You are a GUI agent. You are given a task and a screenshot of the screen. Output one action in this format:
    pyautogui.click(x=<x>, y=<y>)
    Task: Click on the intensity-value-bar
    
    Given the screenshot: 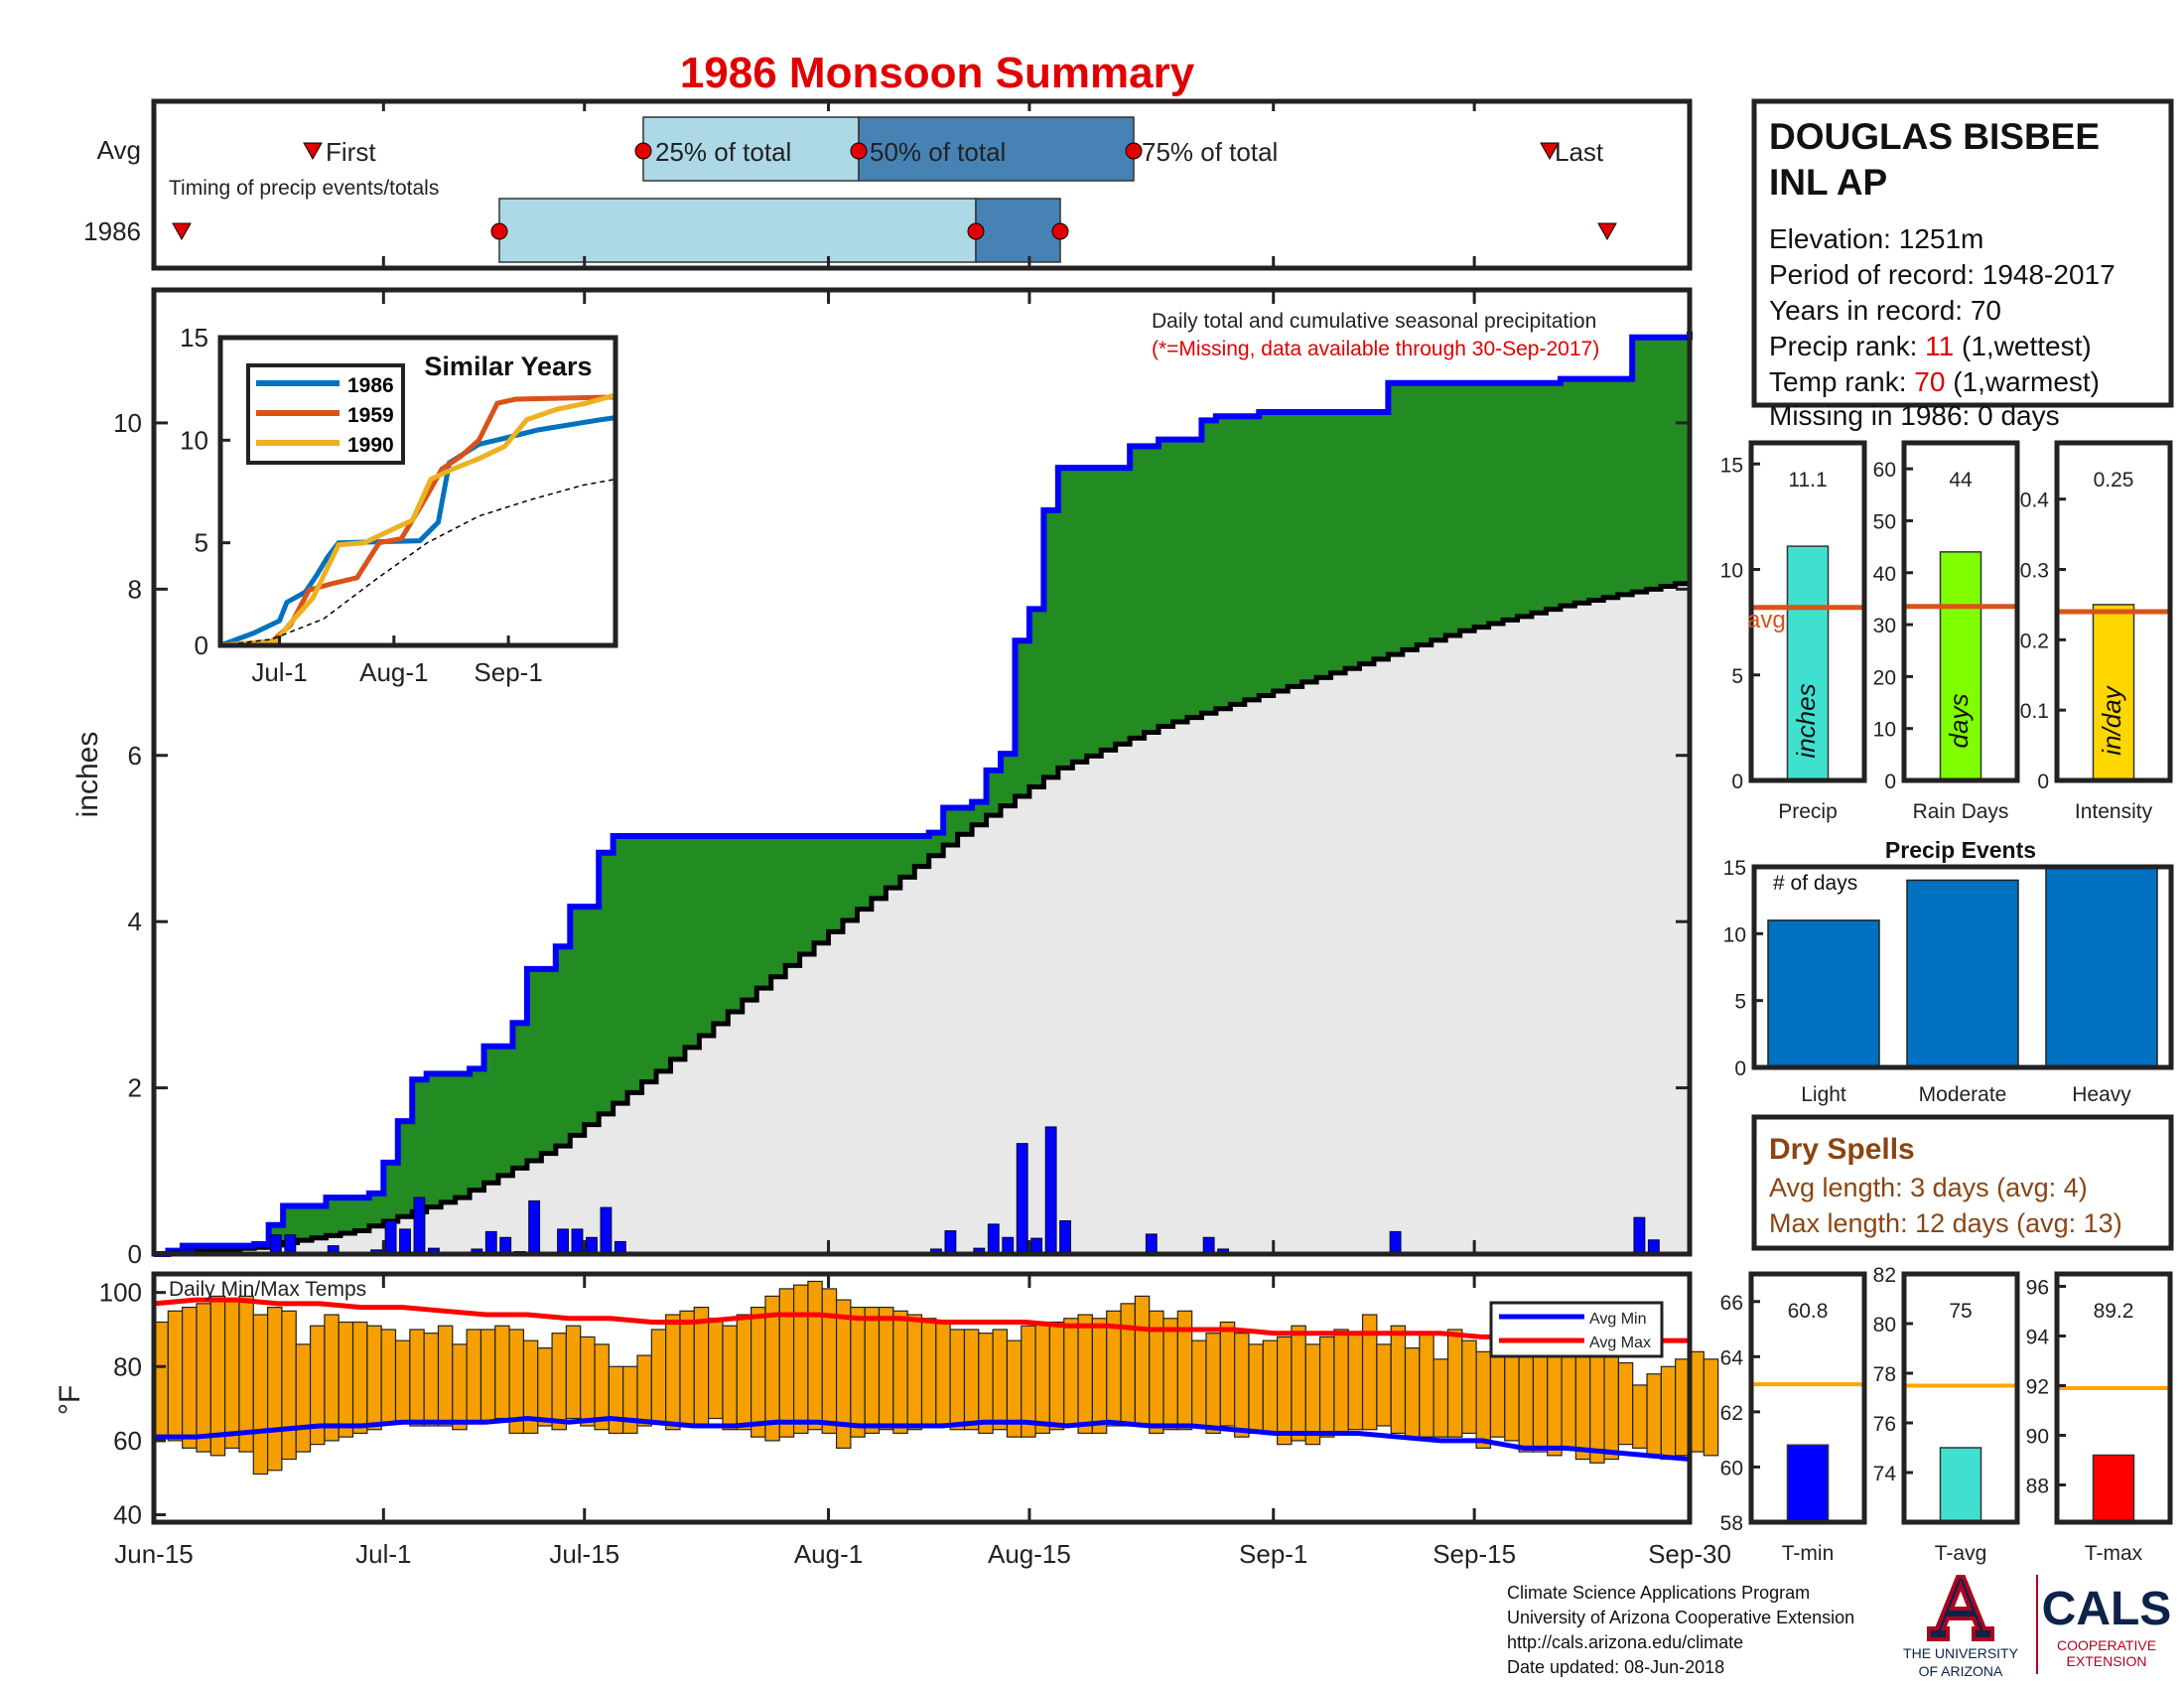 What is the action you would take?
    pyautogui.click(x=2113, y=692)
    